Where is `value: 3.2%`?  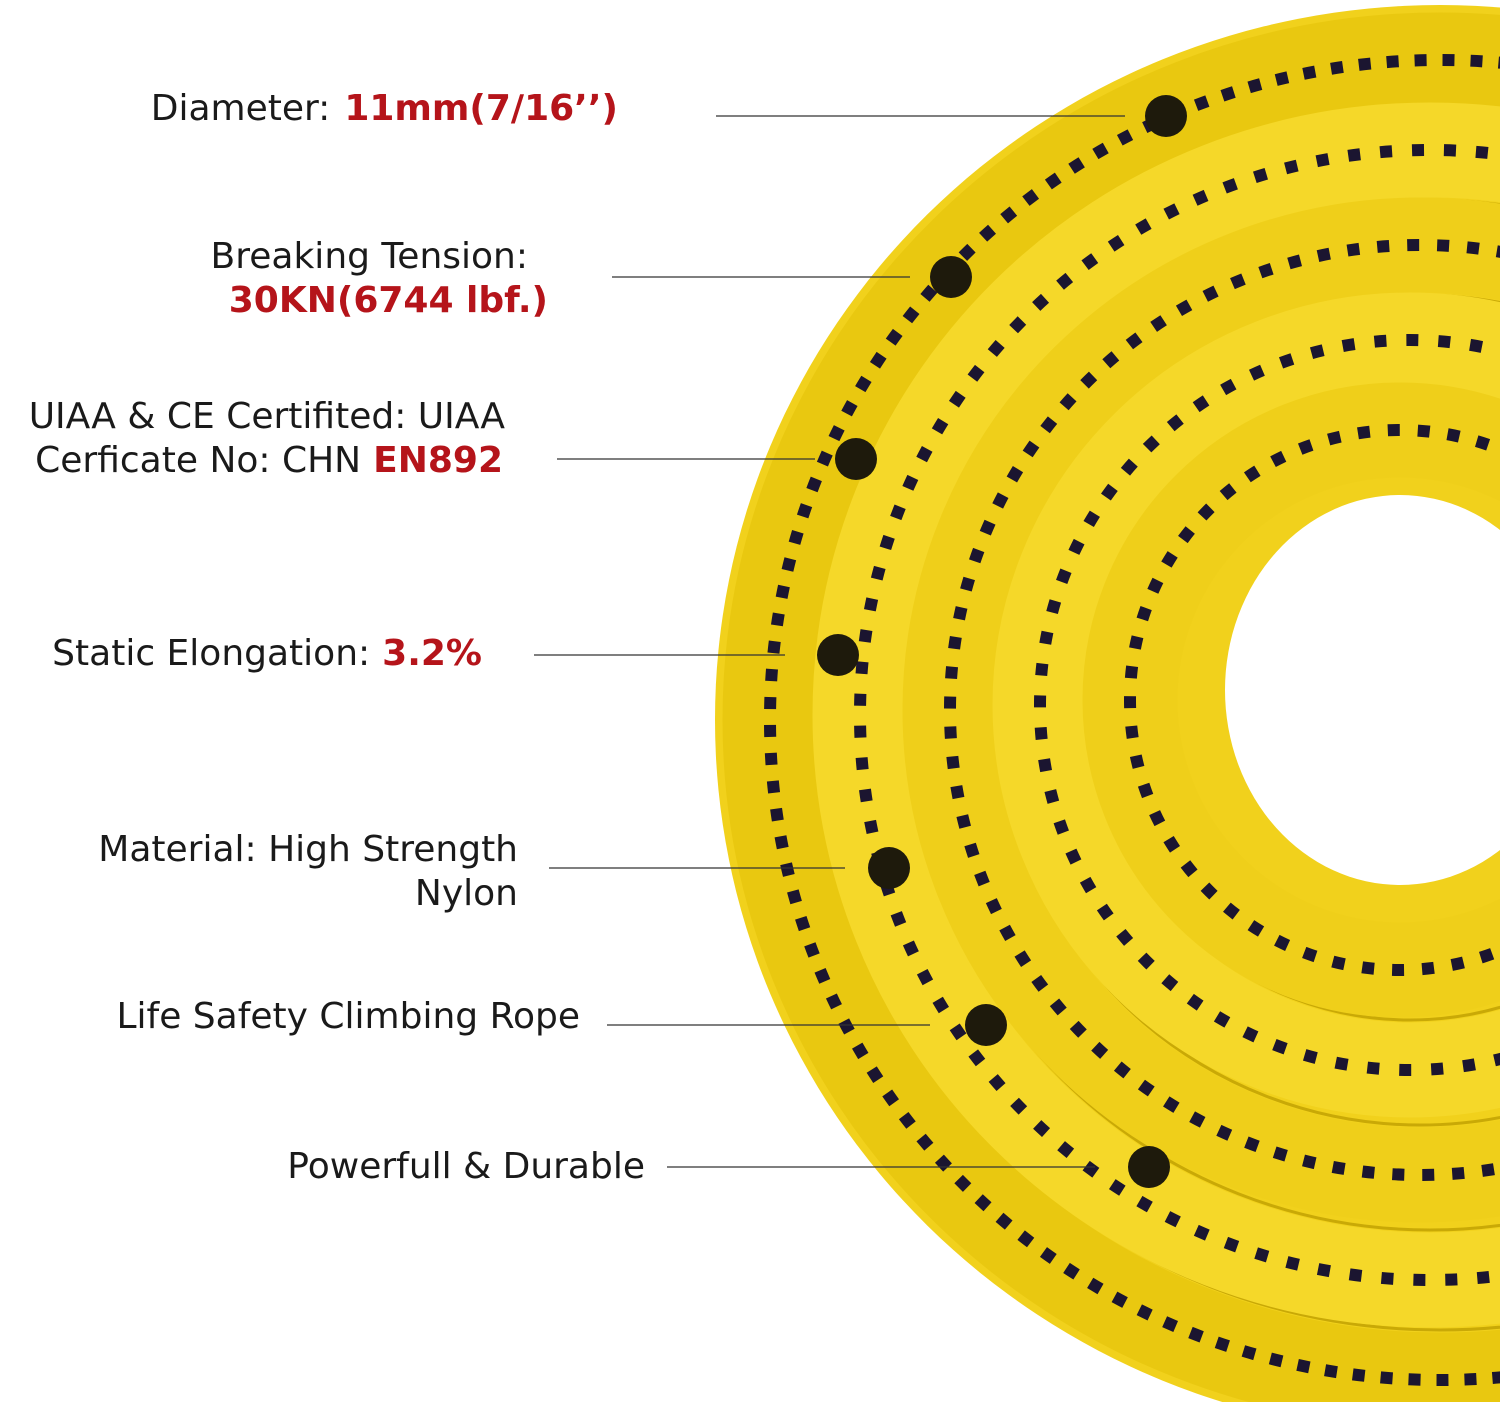 value: 3.2% is located at coordinates (432, 653).